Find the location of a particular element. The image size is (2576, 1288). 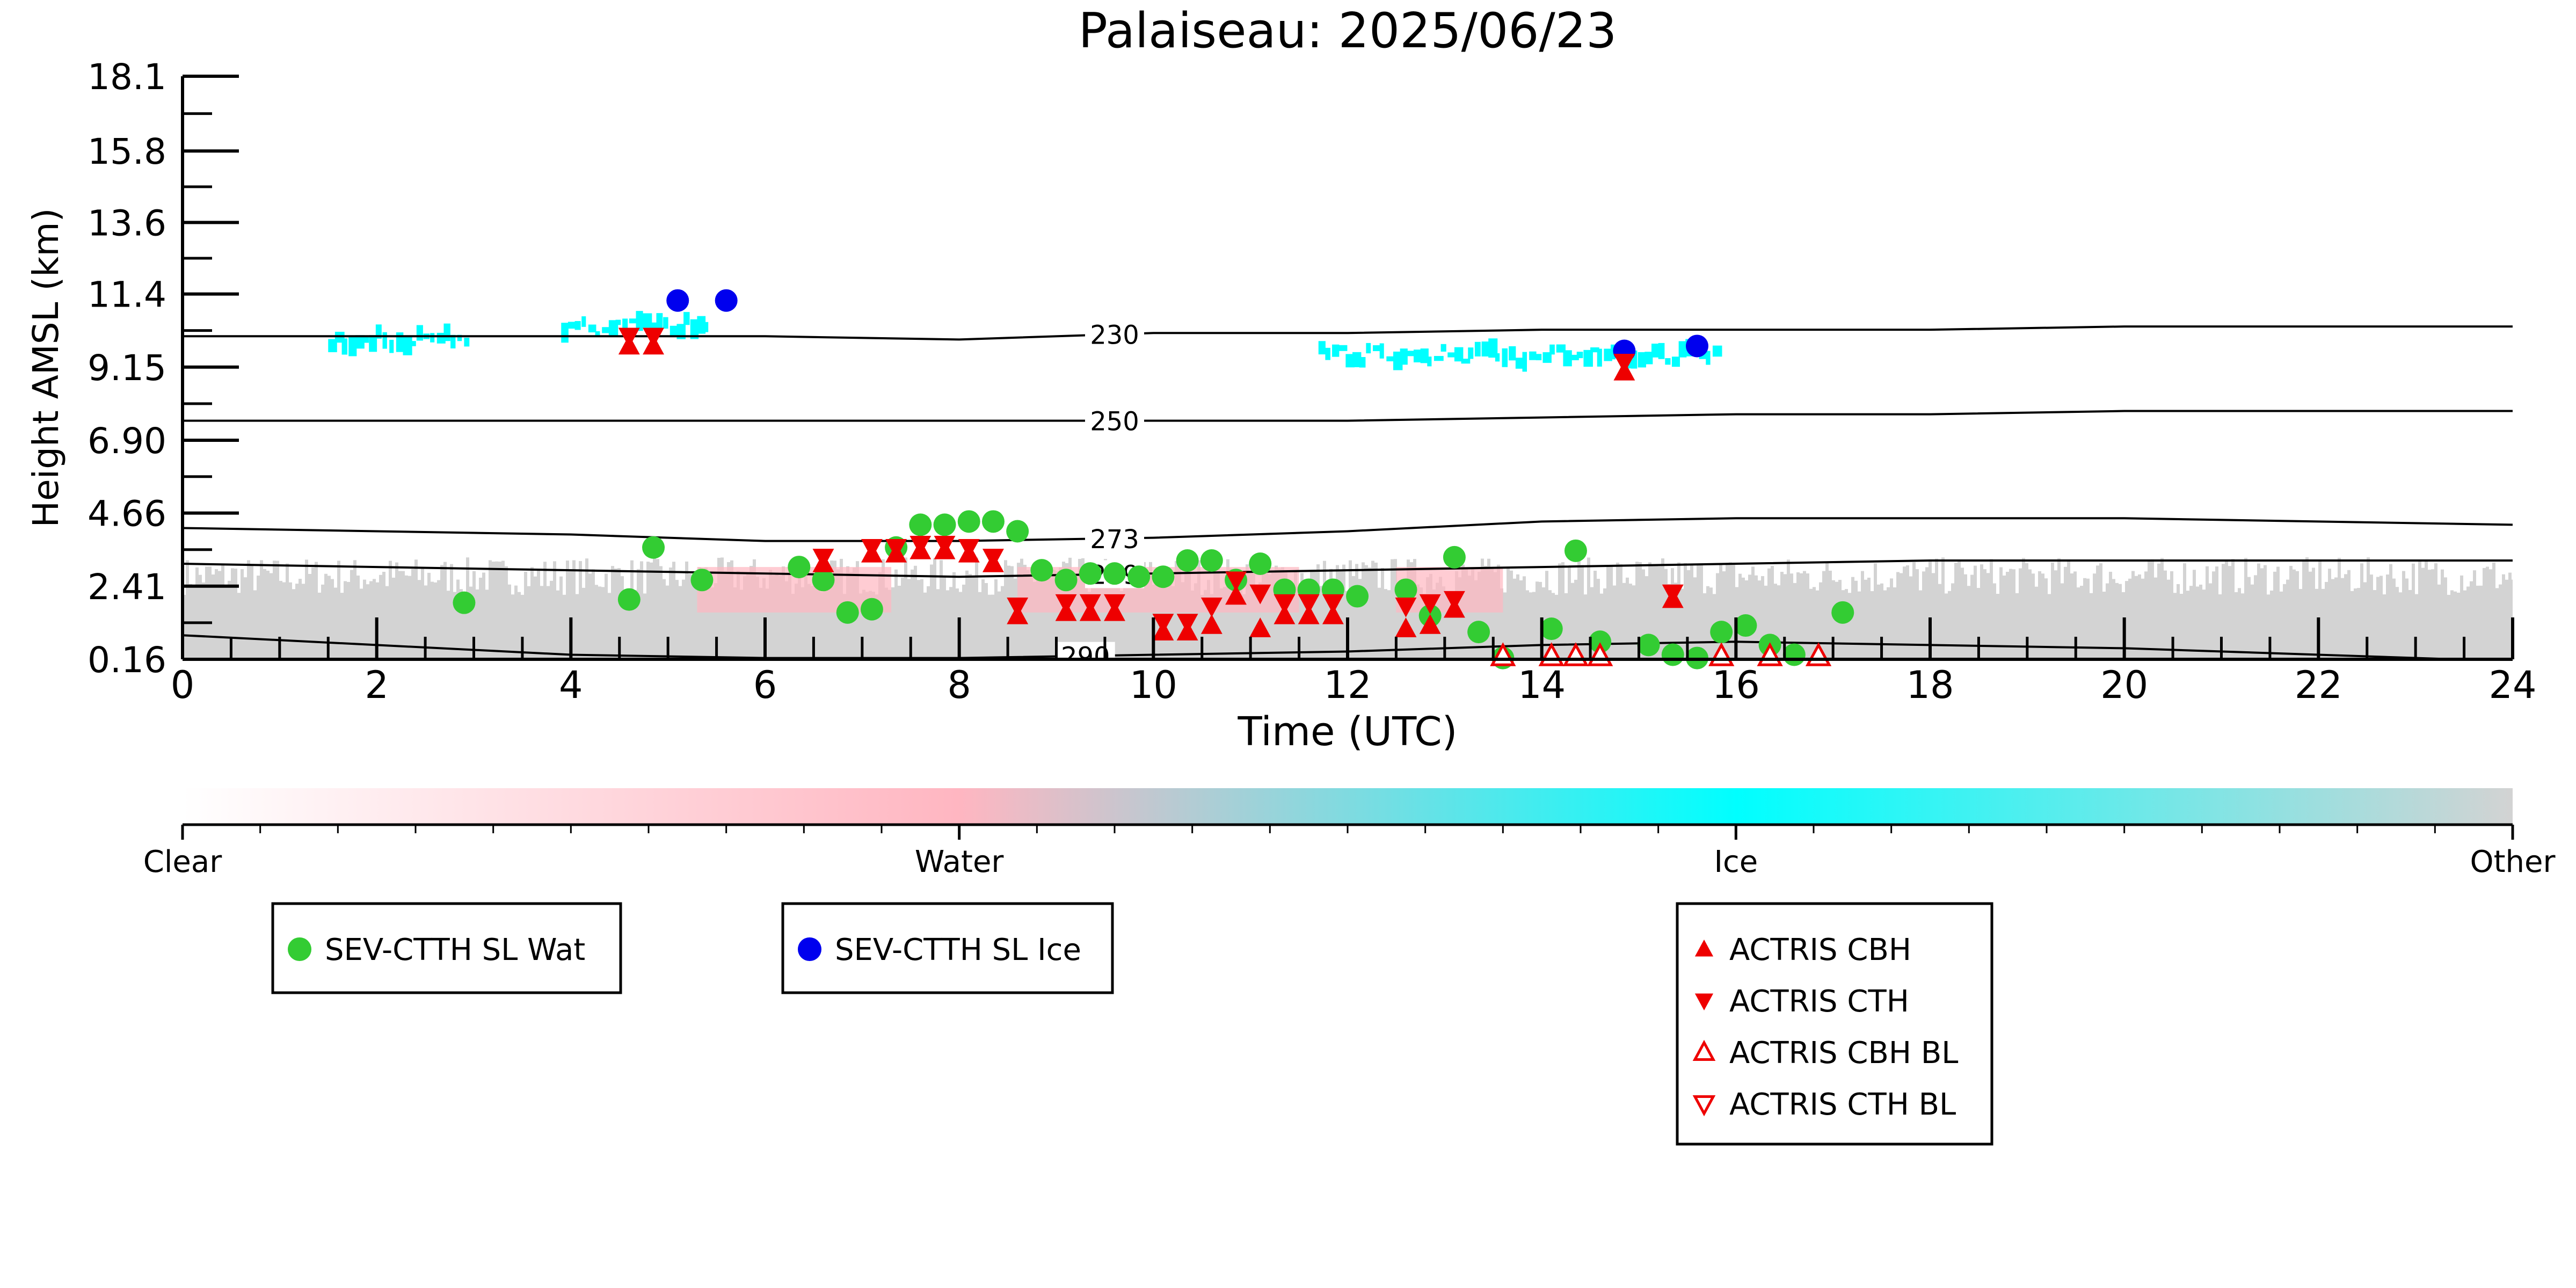

x-tick-label: 4 is located at coordinates (571, 685).